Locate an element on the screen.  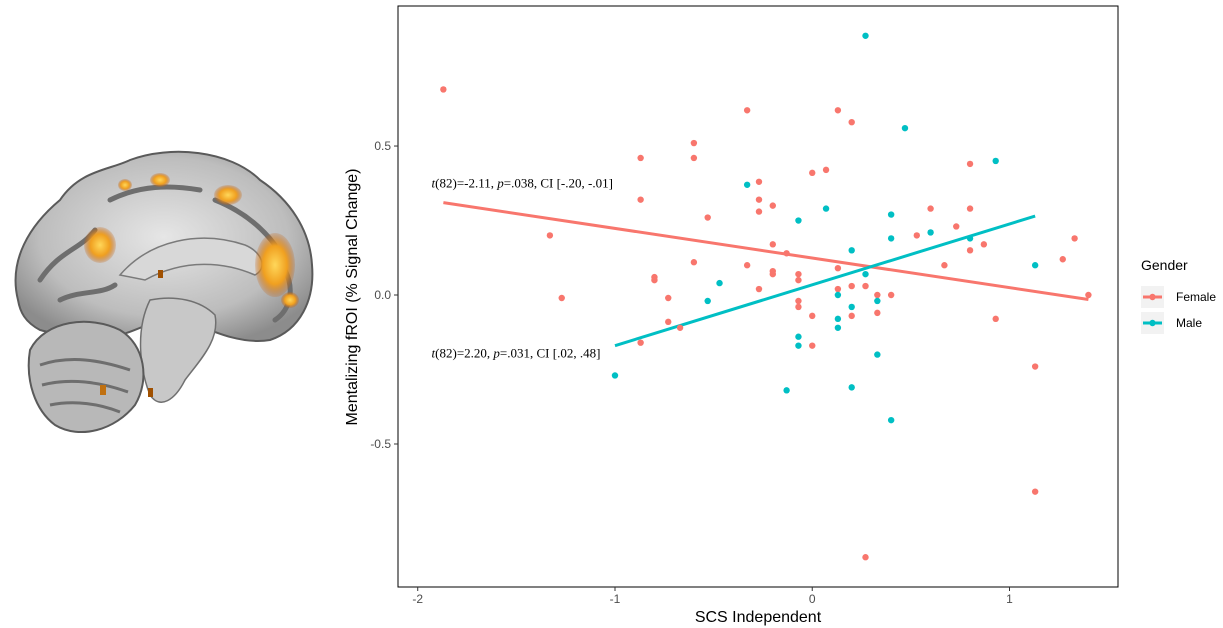
cerebellum-shape is located at coordinates (86, 377).